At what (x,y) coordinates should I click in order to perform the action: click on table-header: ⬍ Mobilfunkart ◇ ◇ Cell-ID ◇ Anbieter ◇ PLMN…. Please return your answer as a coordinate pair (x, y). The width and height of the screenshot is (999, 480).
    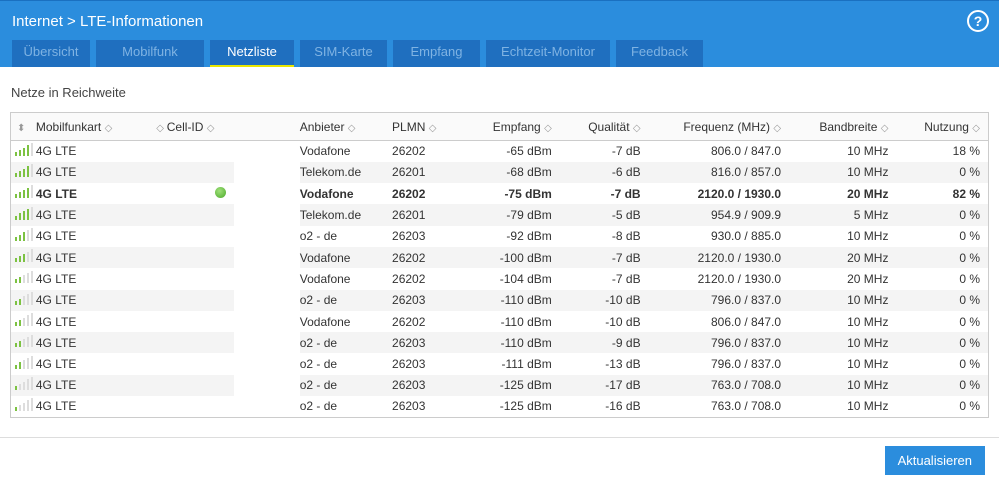
    Looking at the image, I should click on (499, 126).